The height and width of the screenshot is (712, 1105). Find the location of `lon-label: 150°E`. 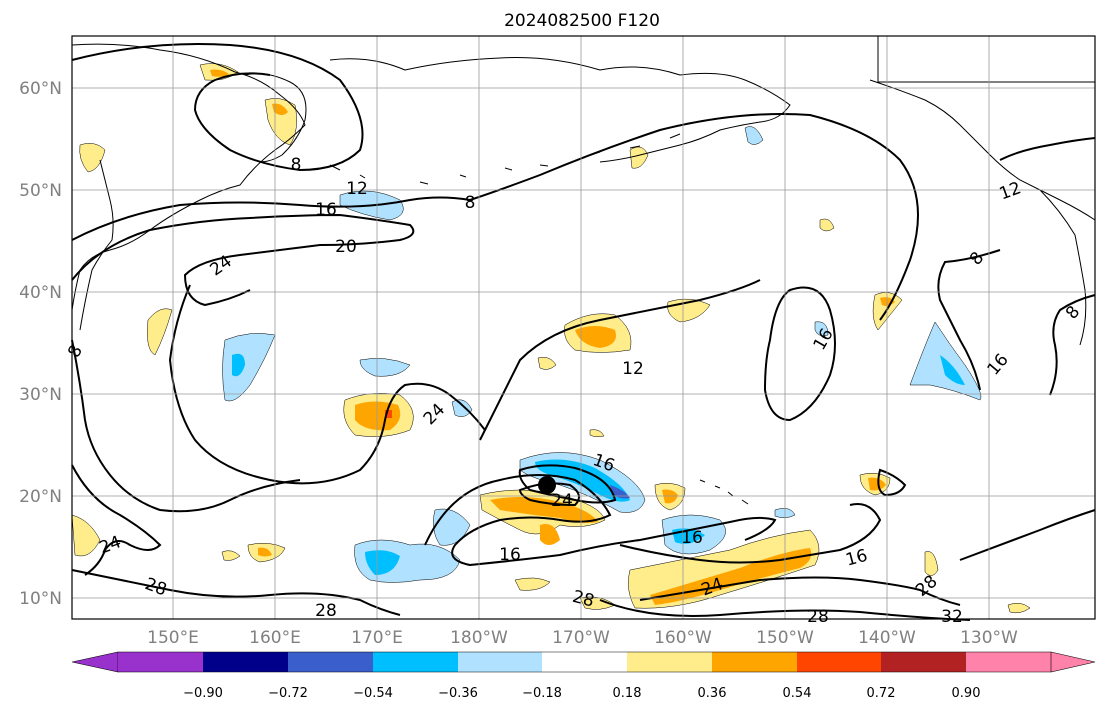

lon-label: 150°E is located at coordinates (173, 638).